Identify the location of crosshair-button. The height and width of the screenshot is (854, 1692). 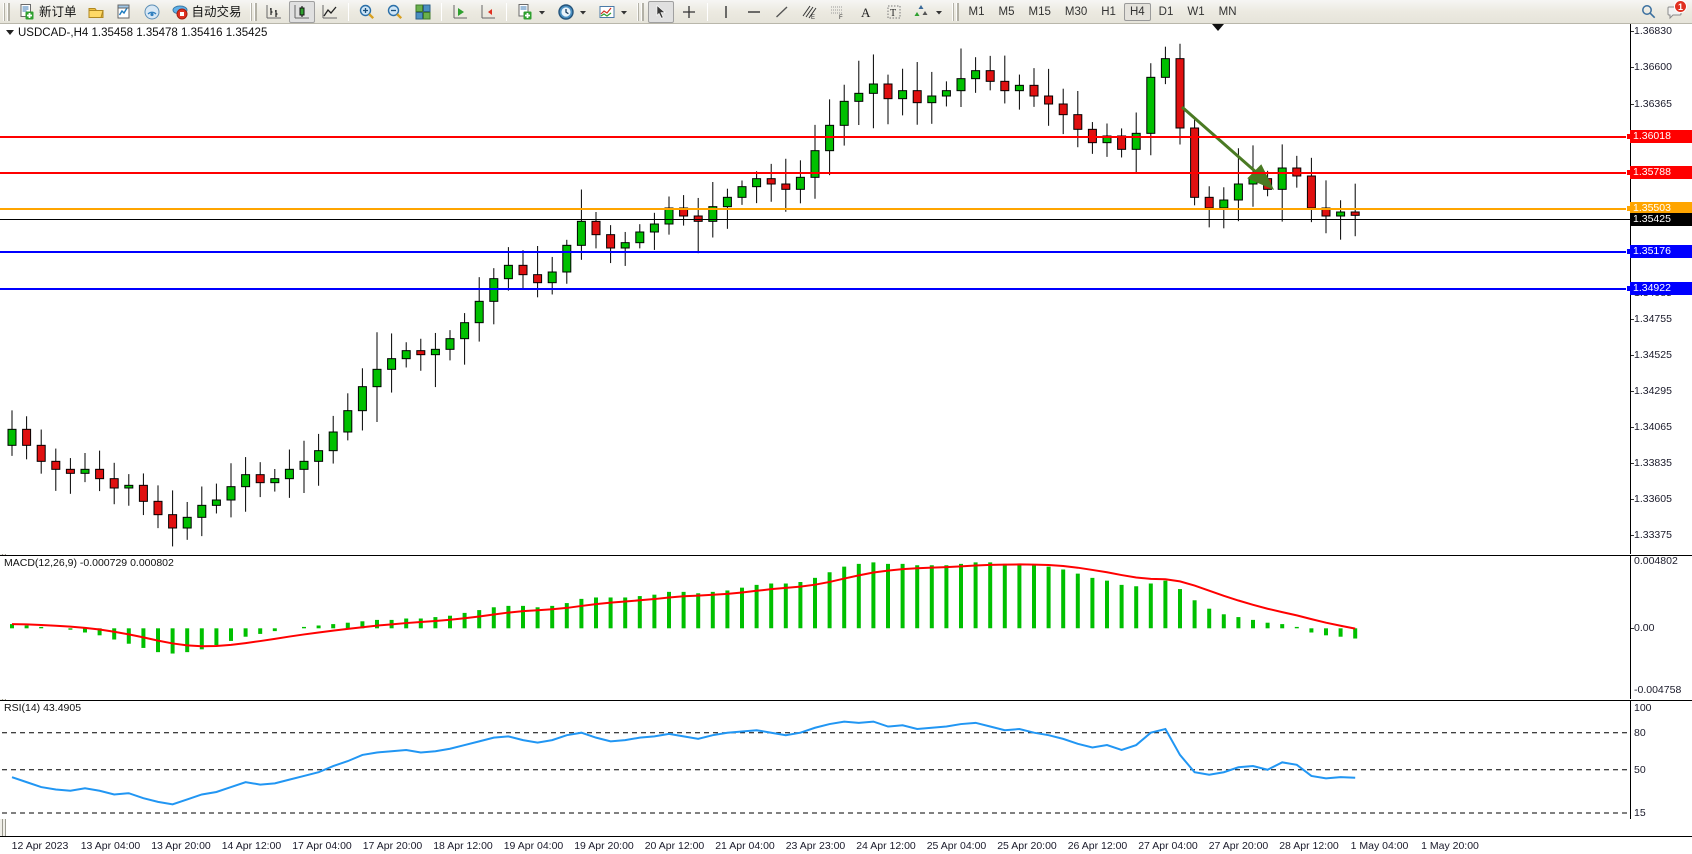
(689, 12).